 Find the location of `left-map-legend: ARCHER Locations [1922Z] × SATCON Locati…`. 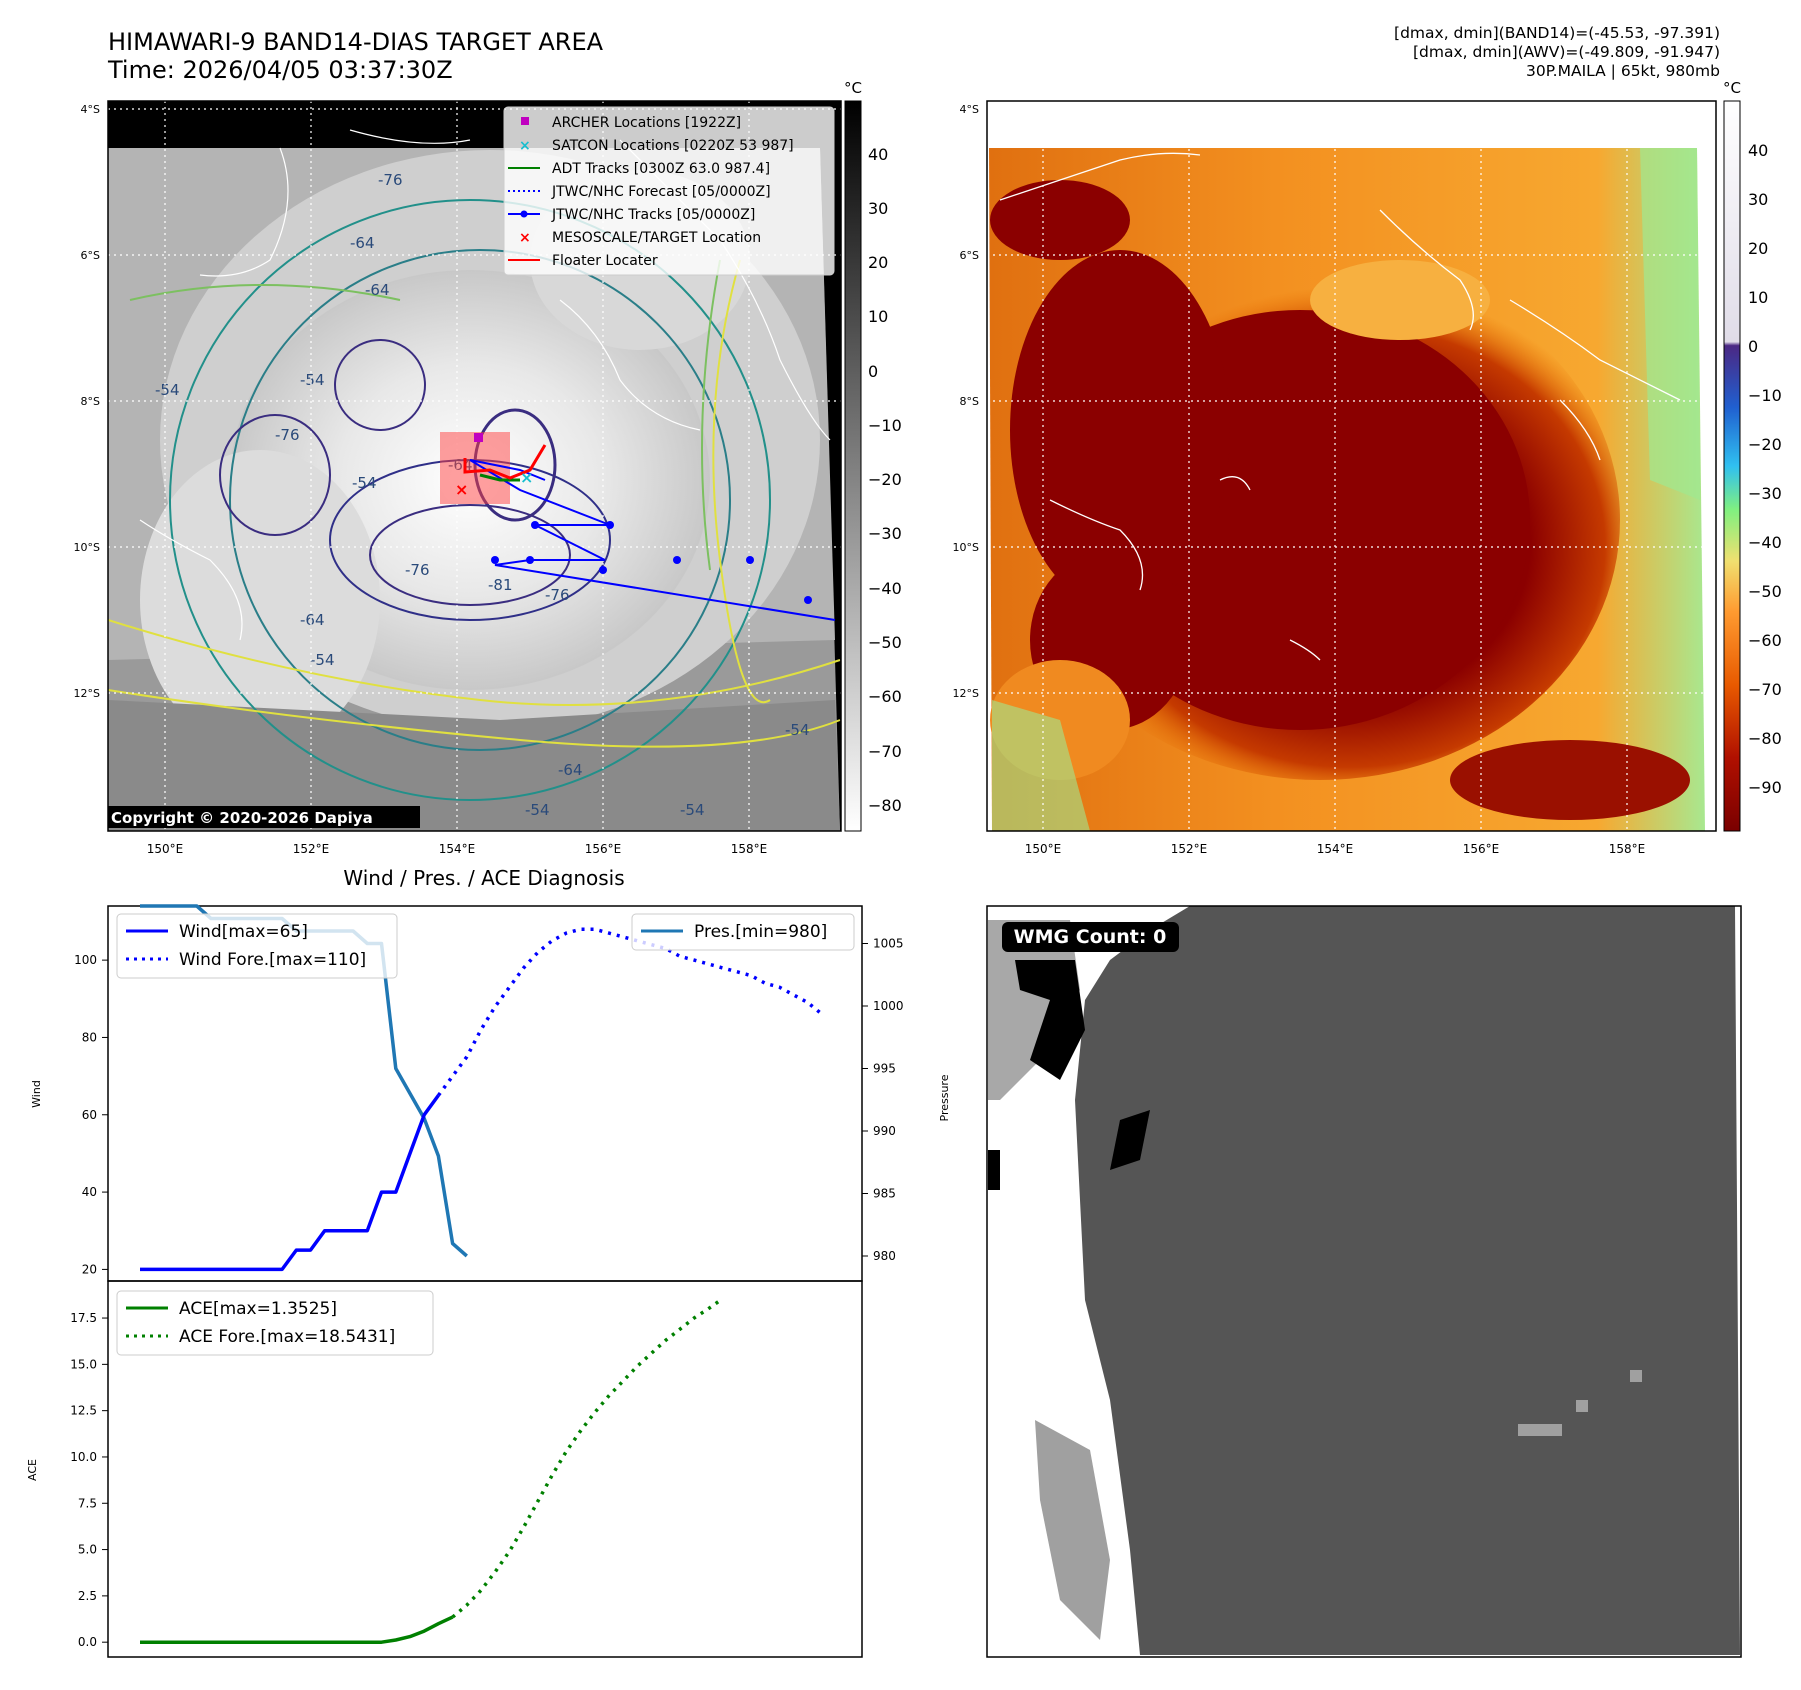

left-map-legend: ARCHER Locations [1922Z] × SATCON Locati… is located at coordinates (669, 191).